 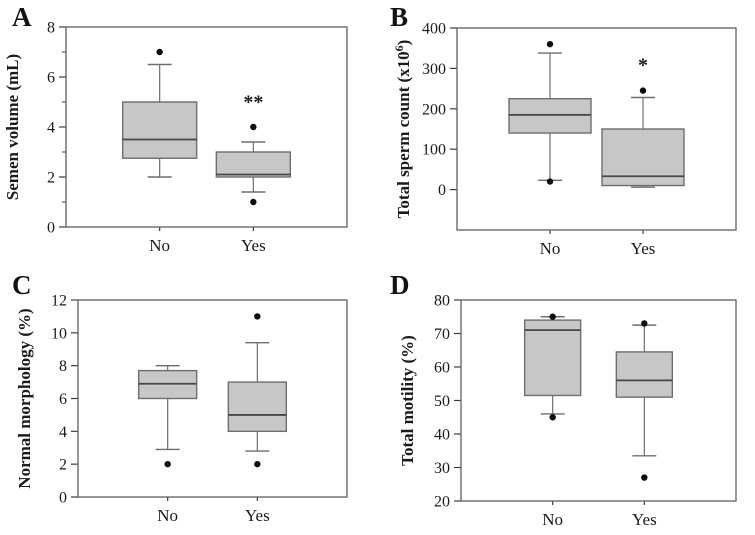 I want to click on panel-c-letter: C, so click(x=22, y=285).